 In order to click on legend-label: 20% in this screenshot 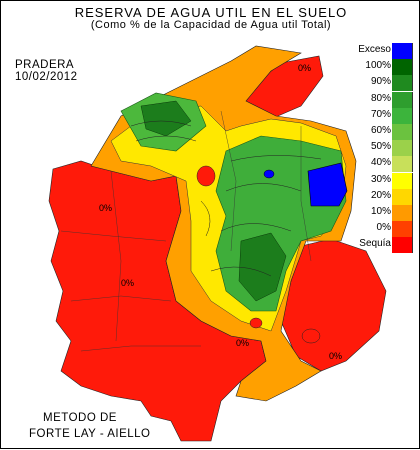, I will do `click(380, 195)`.